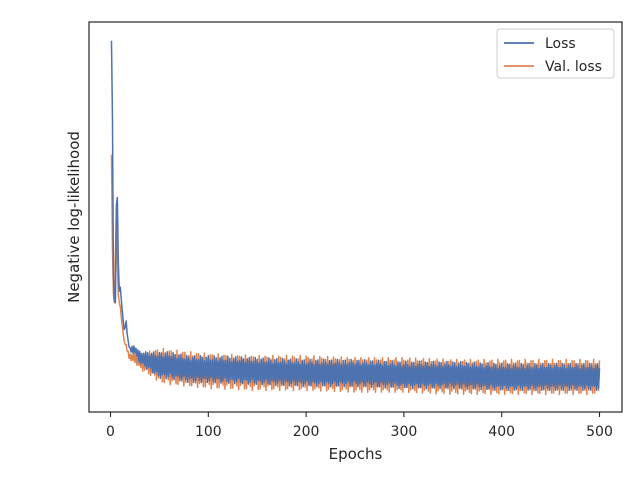 The height and width of the screenshot is (480, 640). What do you see at coordinates (404, 432) in the screenshot?
I see `x-tick-label: 300` at bounding box center [404, 432].